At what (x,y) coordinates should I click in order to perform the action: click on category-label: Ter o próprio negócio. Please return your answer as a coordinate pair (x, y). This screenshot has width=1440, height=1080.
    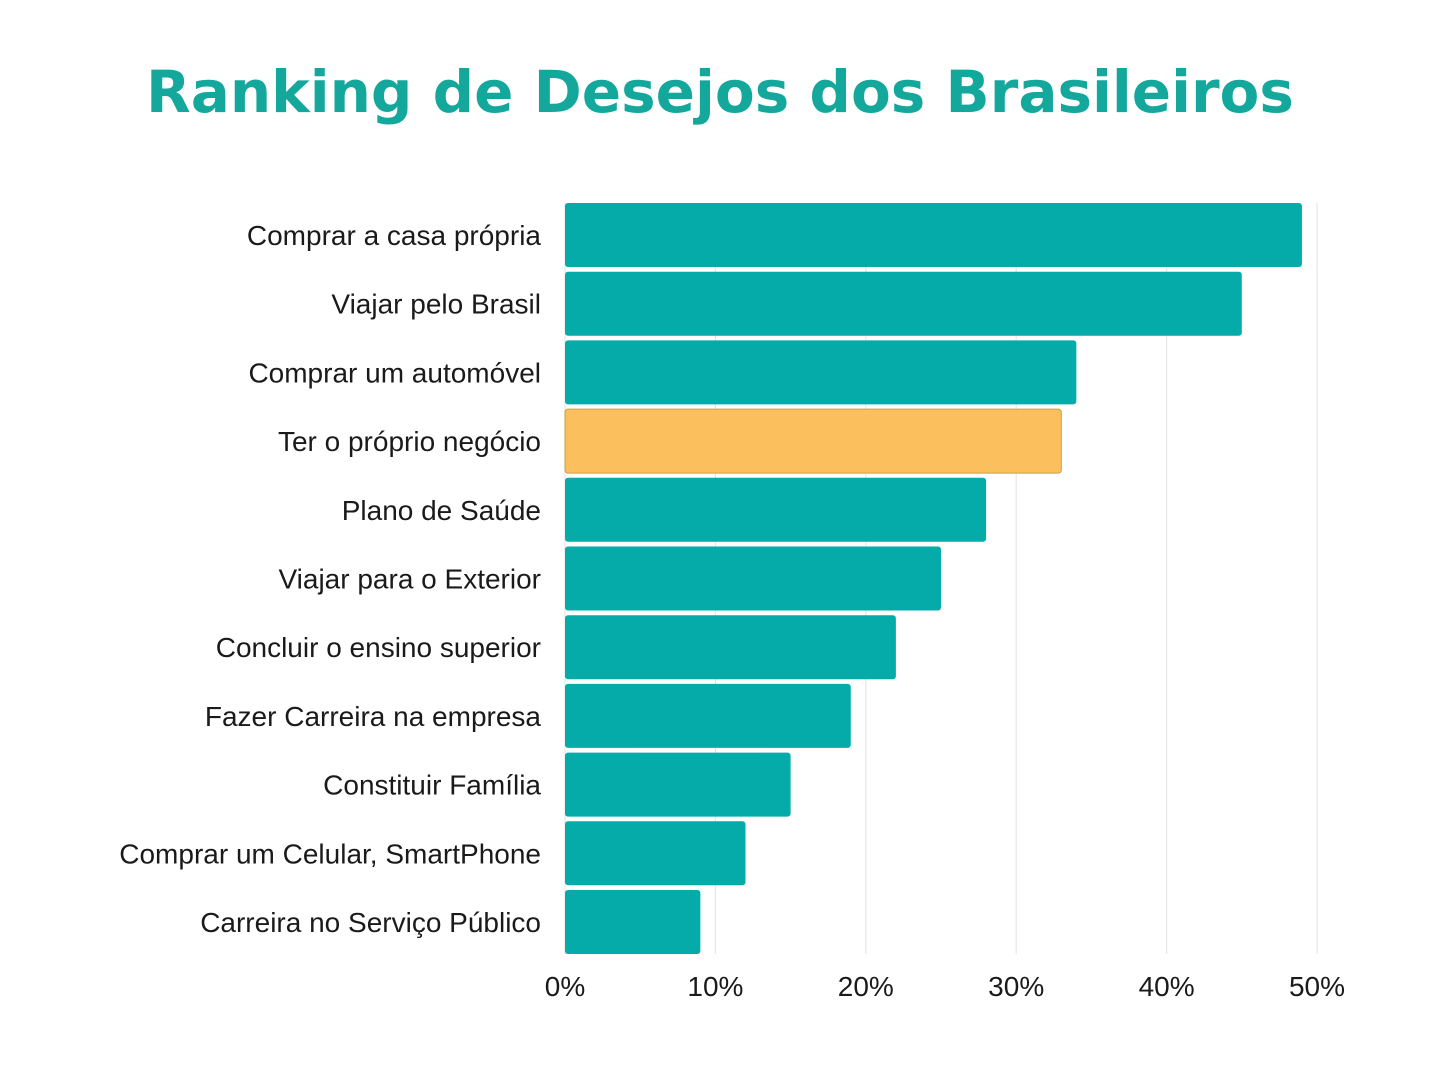
    Looking at the image, I should click on (409, 441).